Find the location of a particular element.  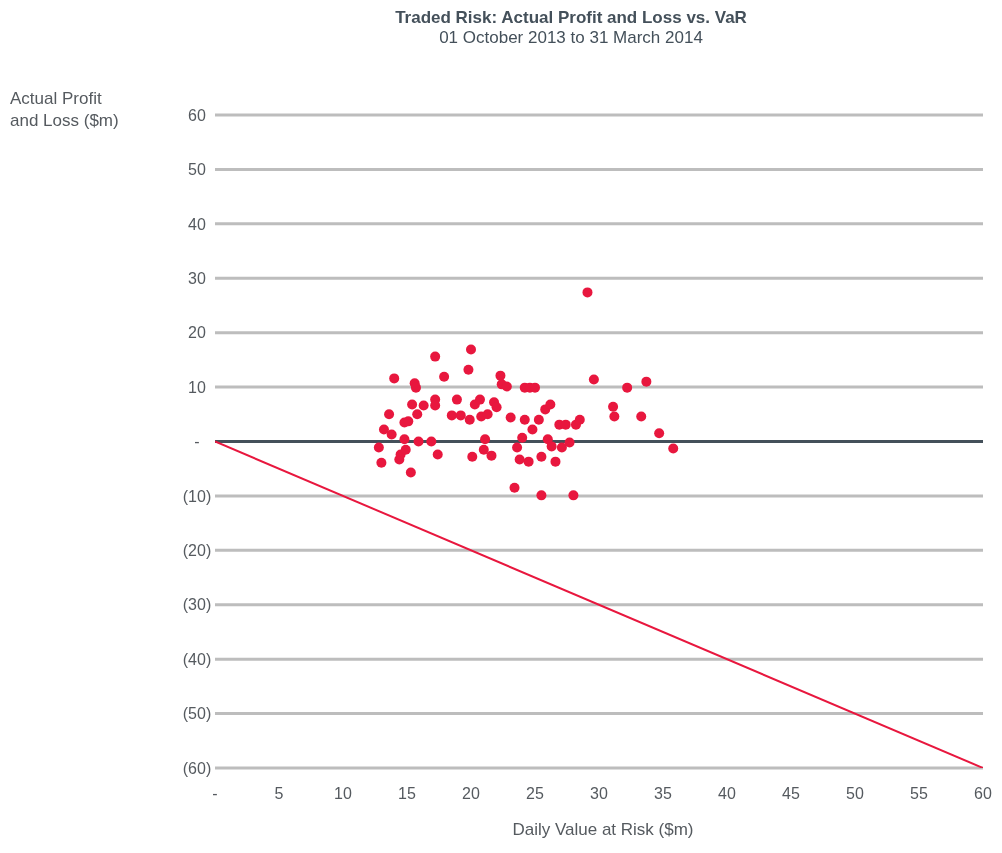

x-tick-label: 20 is located at coordinates (471, 794).